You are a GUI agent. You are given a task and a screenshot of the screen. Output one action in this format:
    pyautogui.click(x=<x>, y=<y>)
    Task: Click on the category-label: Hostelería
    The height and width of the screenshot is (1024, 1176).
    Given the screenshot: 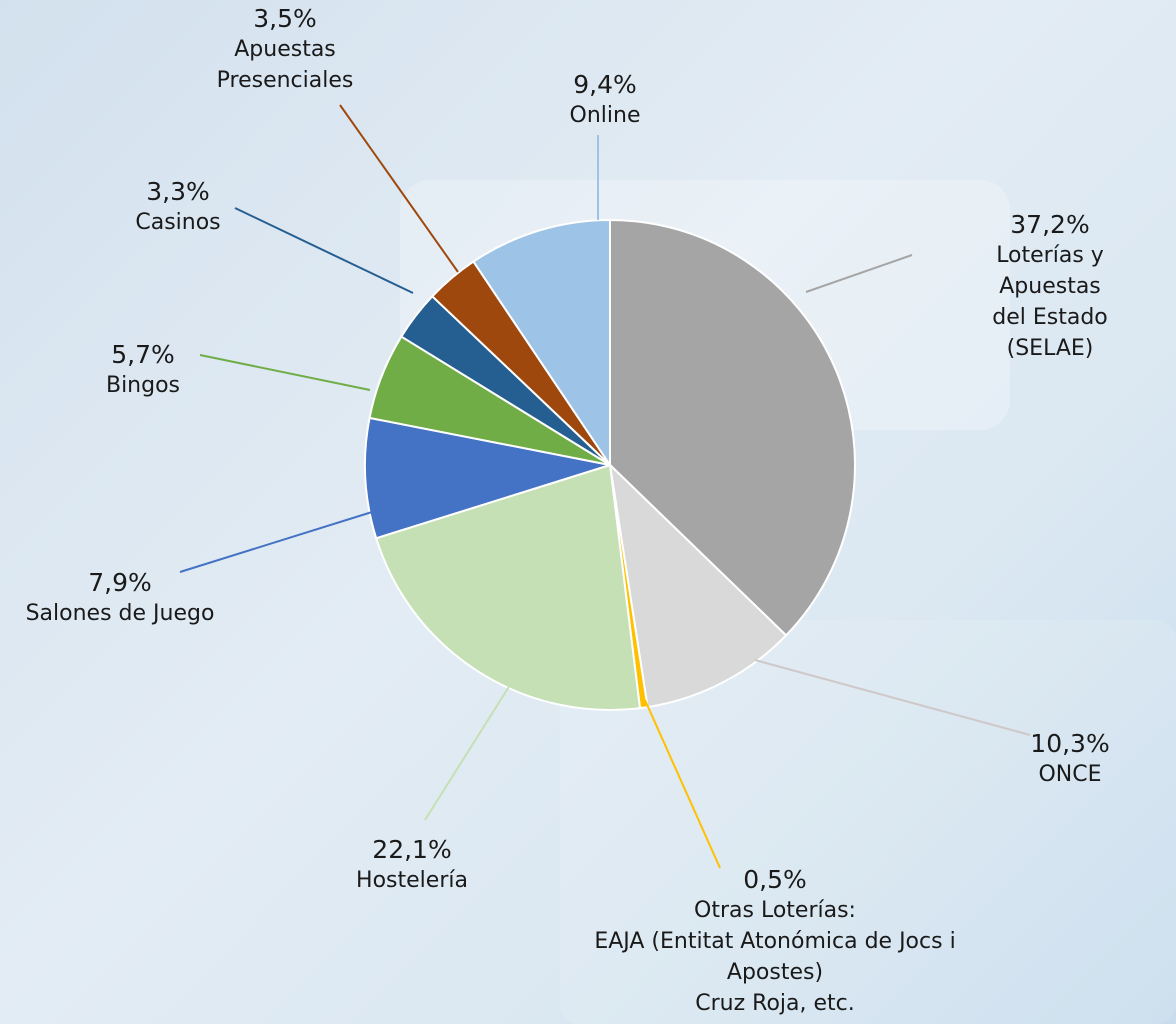 What is the action you would take?
    pyautogui.click(x=412, y=880)
    